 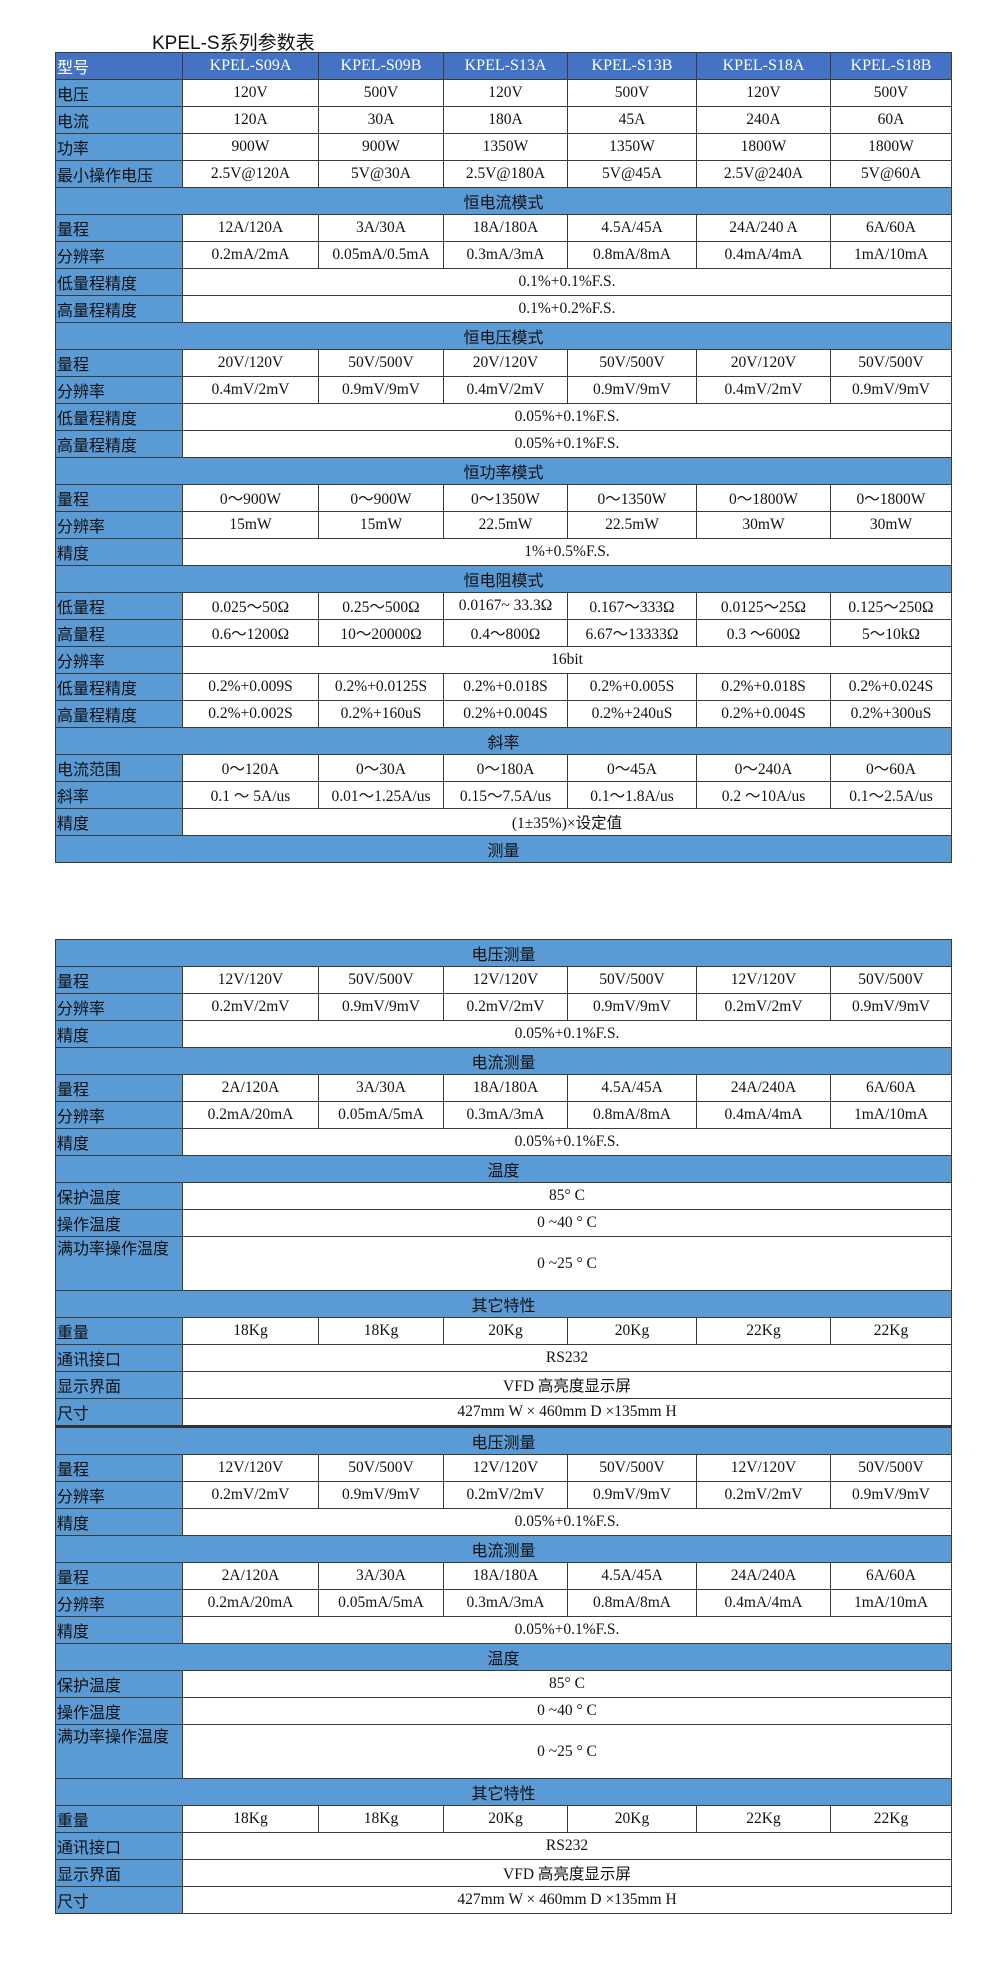 I want to click on cell-value-merged: 427mm W × 460mm D ×135mm H, so click(x=567, y=1900).